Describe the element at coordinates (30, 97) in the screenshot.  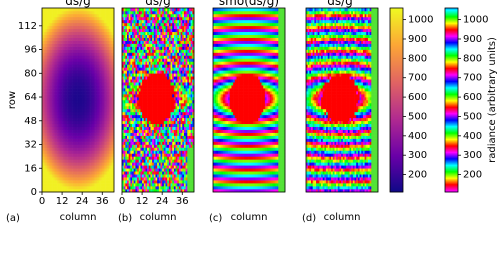
I see `y-tick-label: 64` at that location.